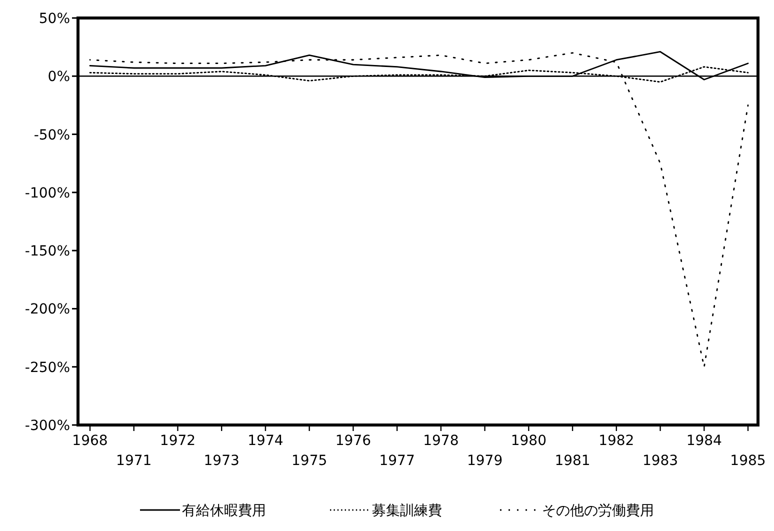  Describe the element at coordinates (266, 441) in the screenshot. I see `x-tick-label: 1974` at that location.